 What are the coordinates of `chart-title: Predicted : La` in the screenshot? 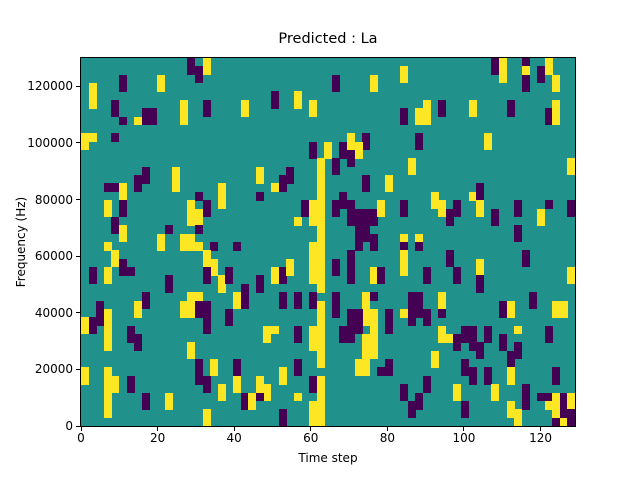 It's located at (328, 39).